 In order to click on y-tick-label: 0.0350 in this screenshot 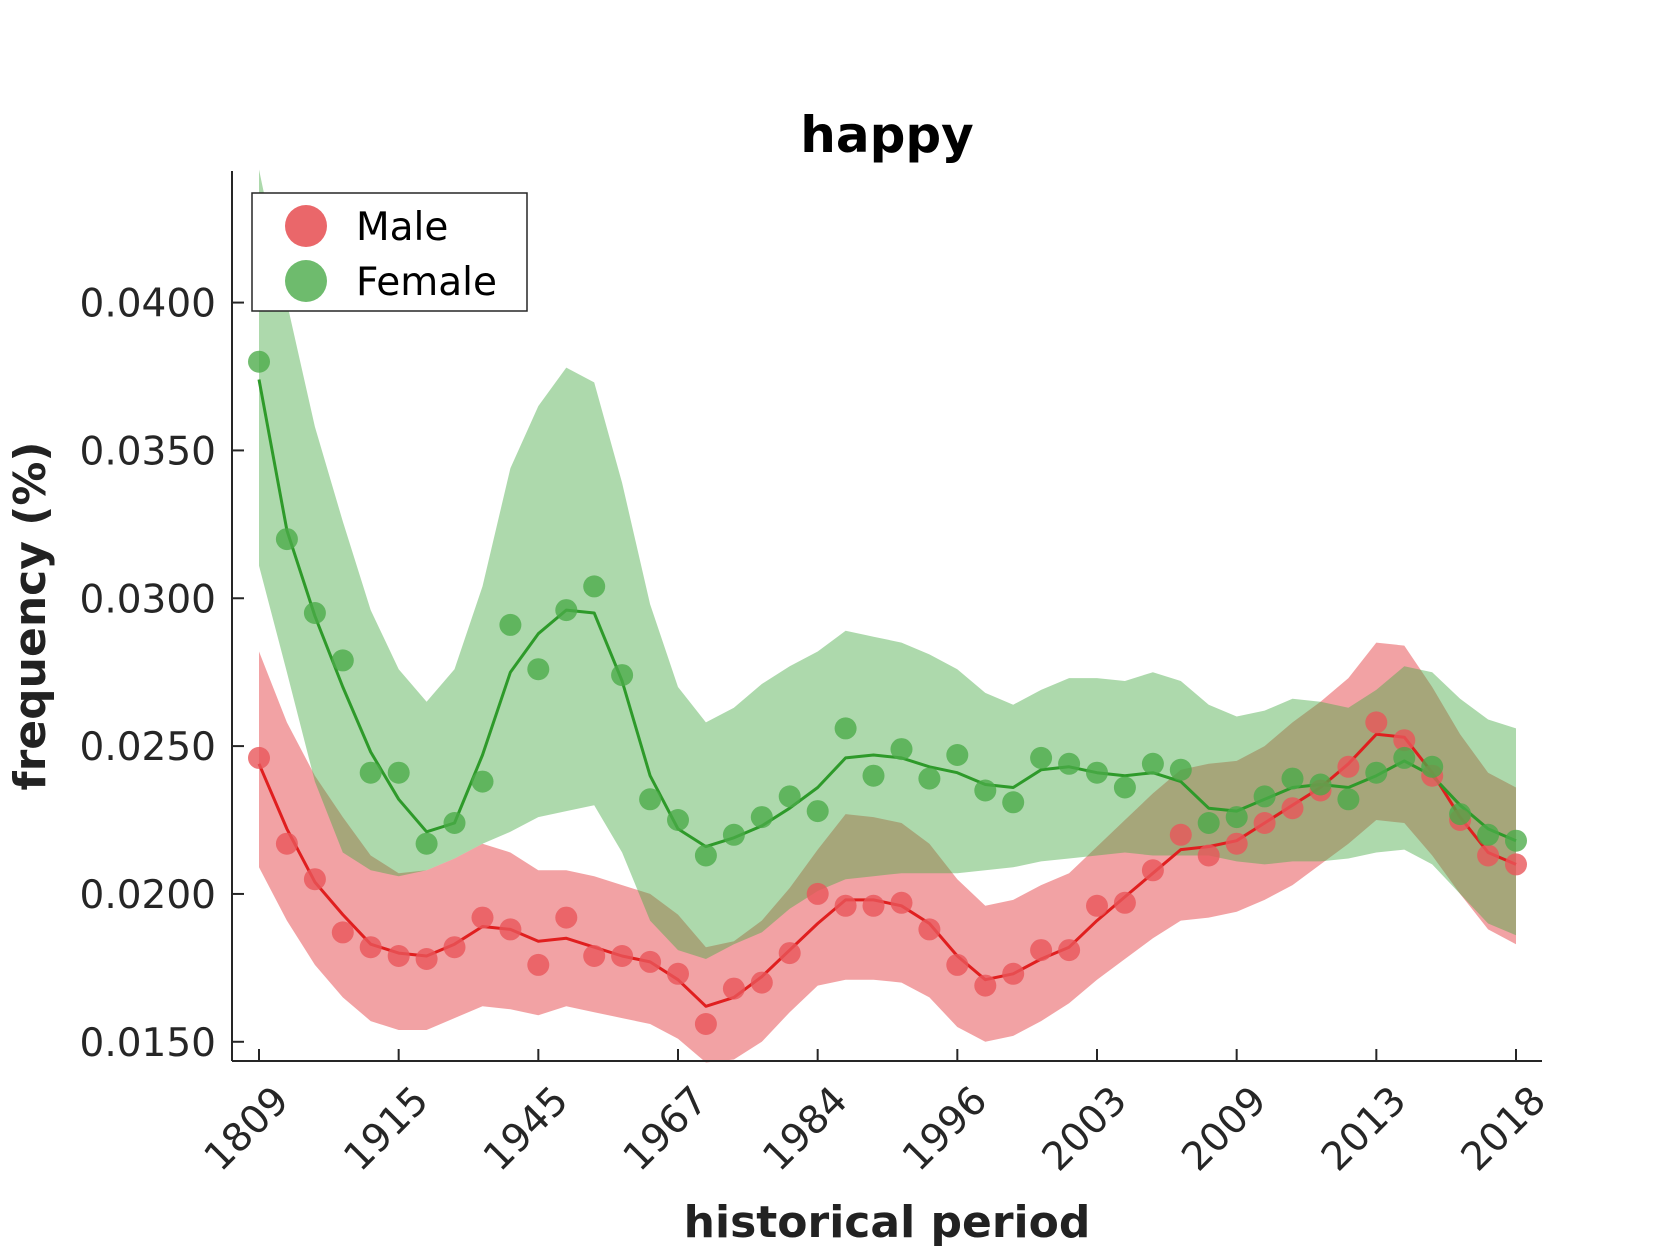, I will do `click(148, 451)`.